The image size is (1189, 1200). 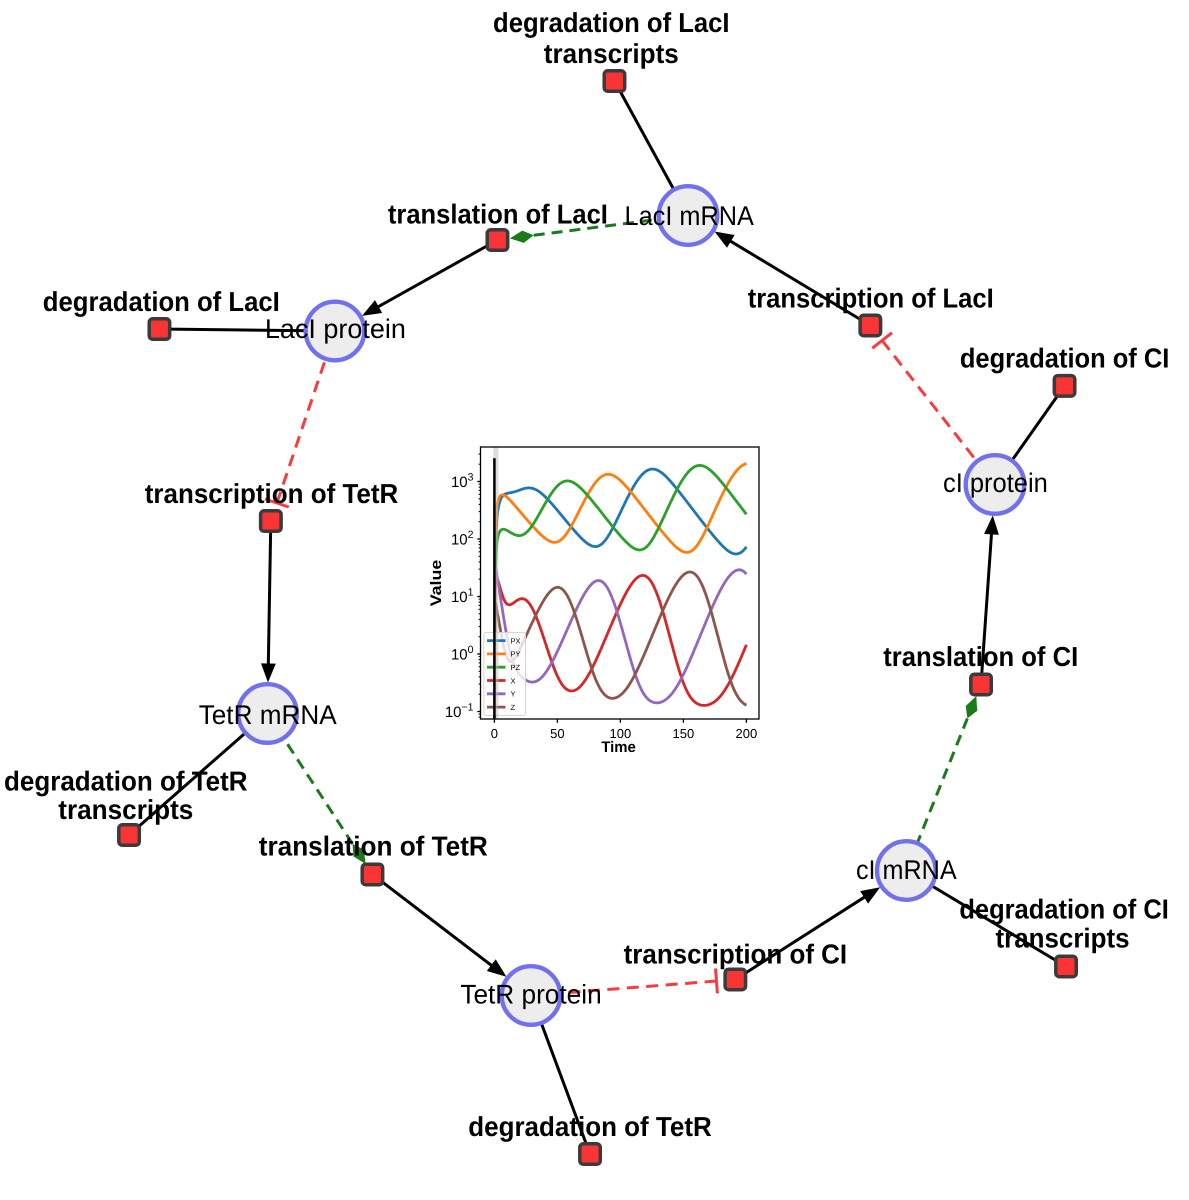 I want to click on svg-text: PY, so click(x=516, y=654).